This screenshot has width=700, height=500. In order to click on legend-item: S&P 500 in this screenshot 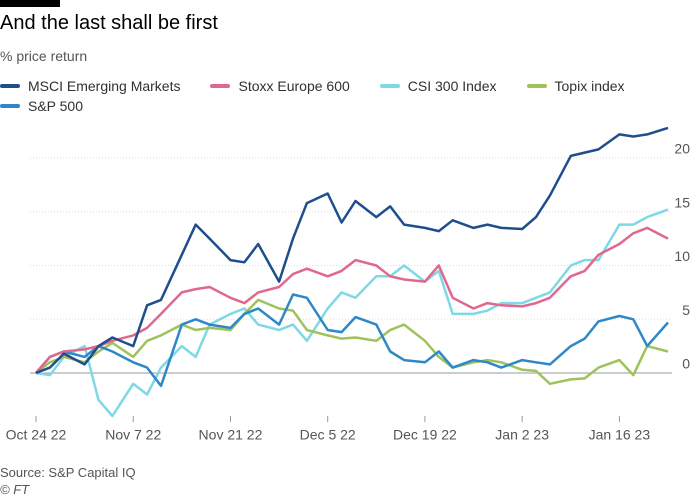, I will do `click(41, 106)`.